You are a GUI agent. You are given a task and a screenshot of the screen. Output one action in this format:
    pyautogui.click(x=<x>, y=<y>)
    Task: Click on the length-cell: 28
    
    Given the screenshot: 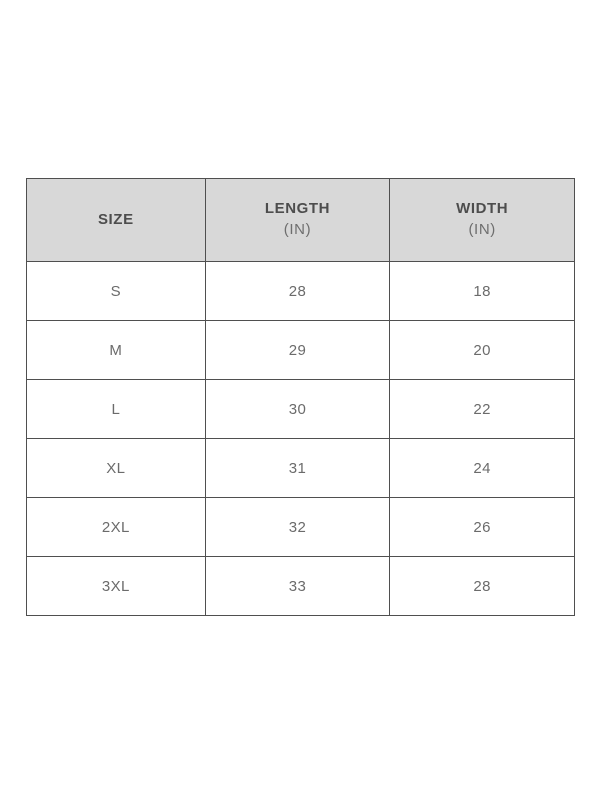 What is the action you would take?
    pyautogui.click(x=297, y=291)
    